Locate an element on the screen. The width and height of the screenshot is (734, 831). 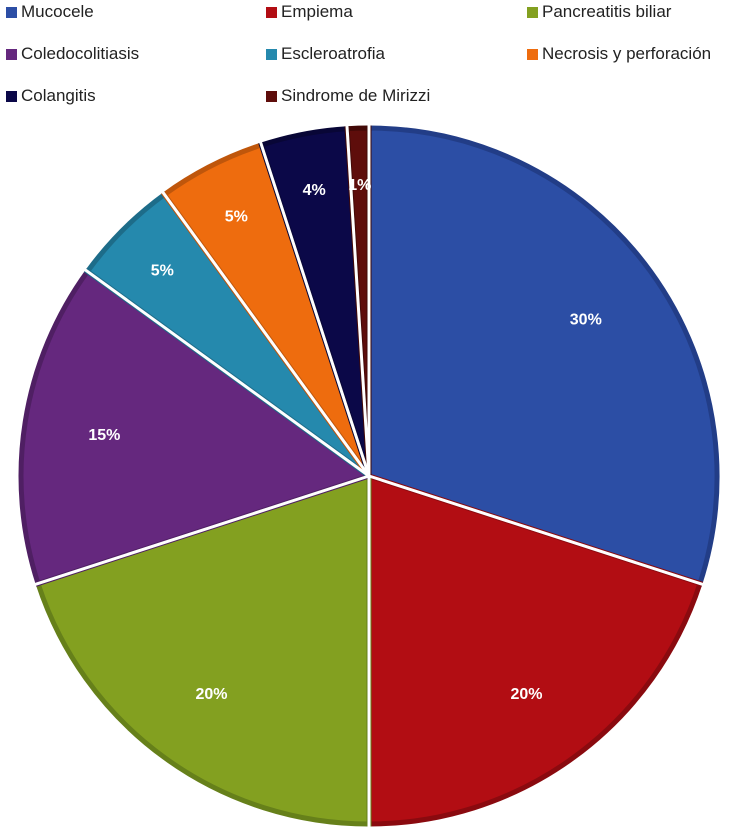
legend-item: Mucocele is located at coordinates (50, 12).